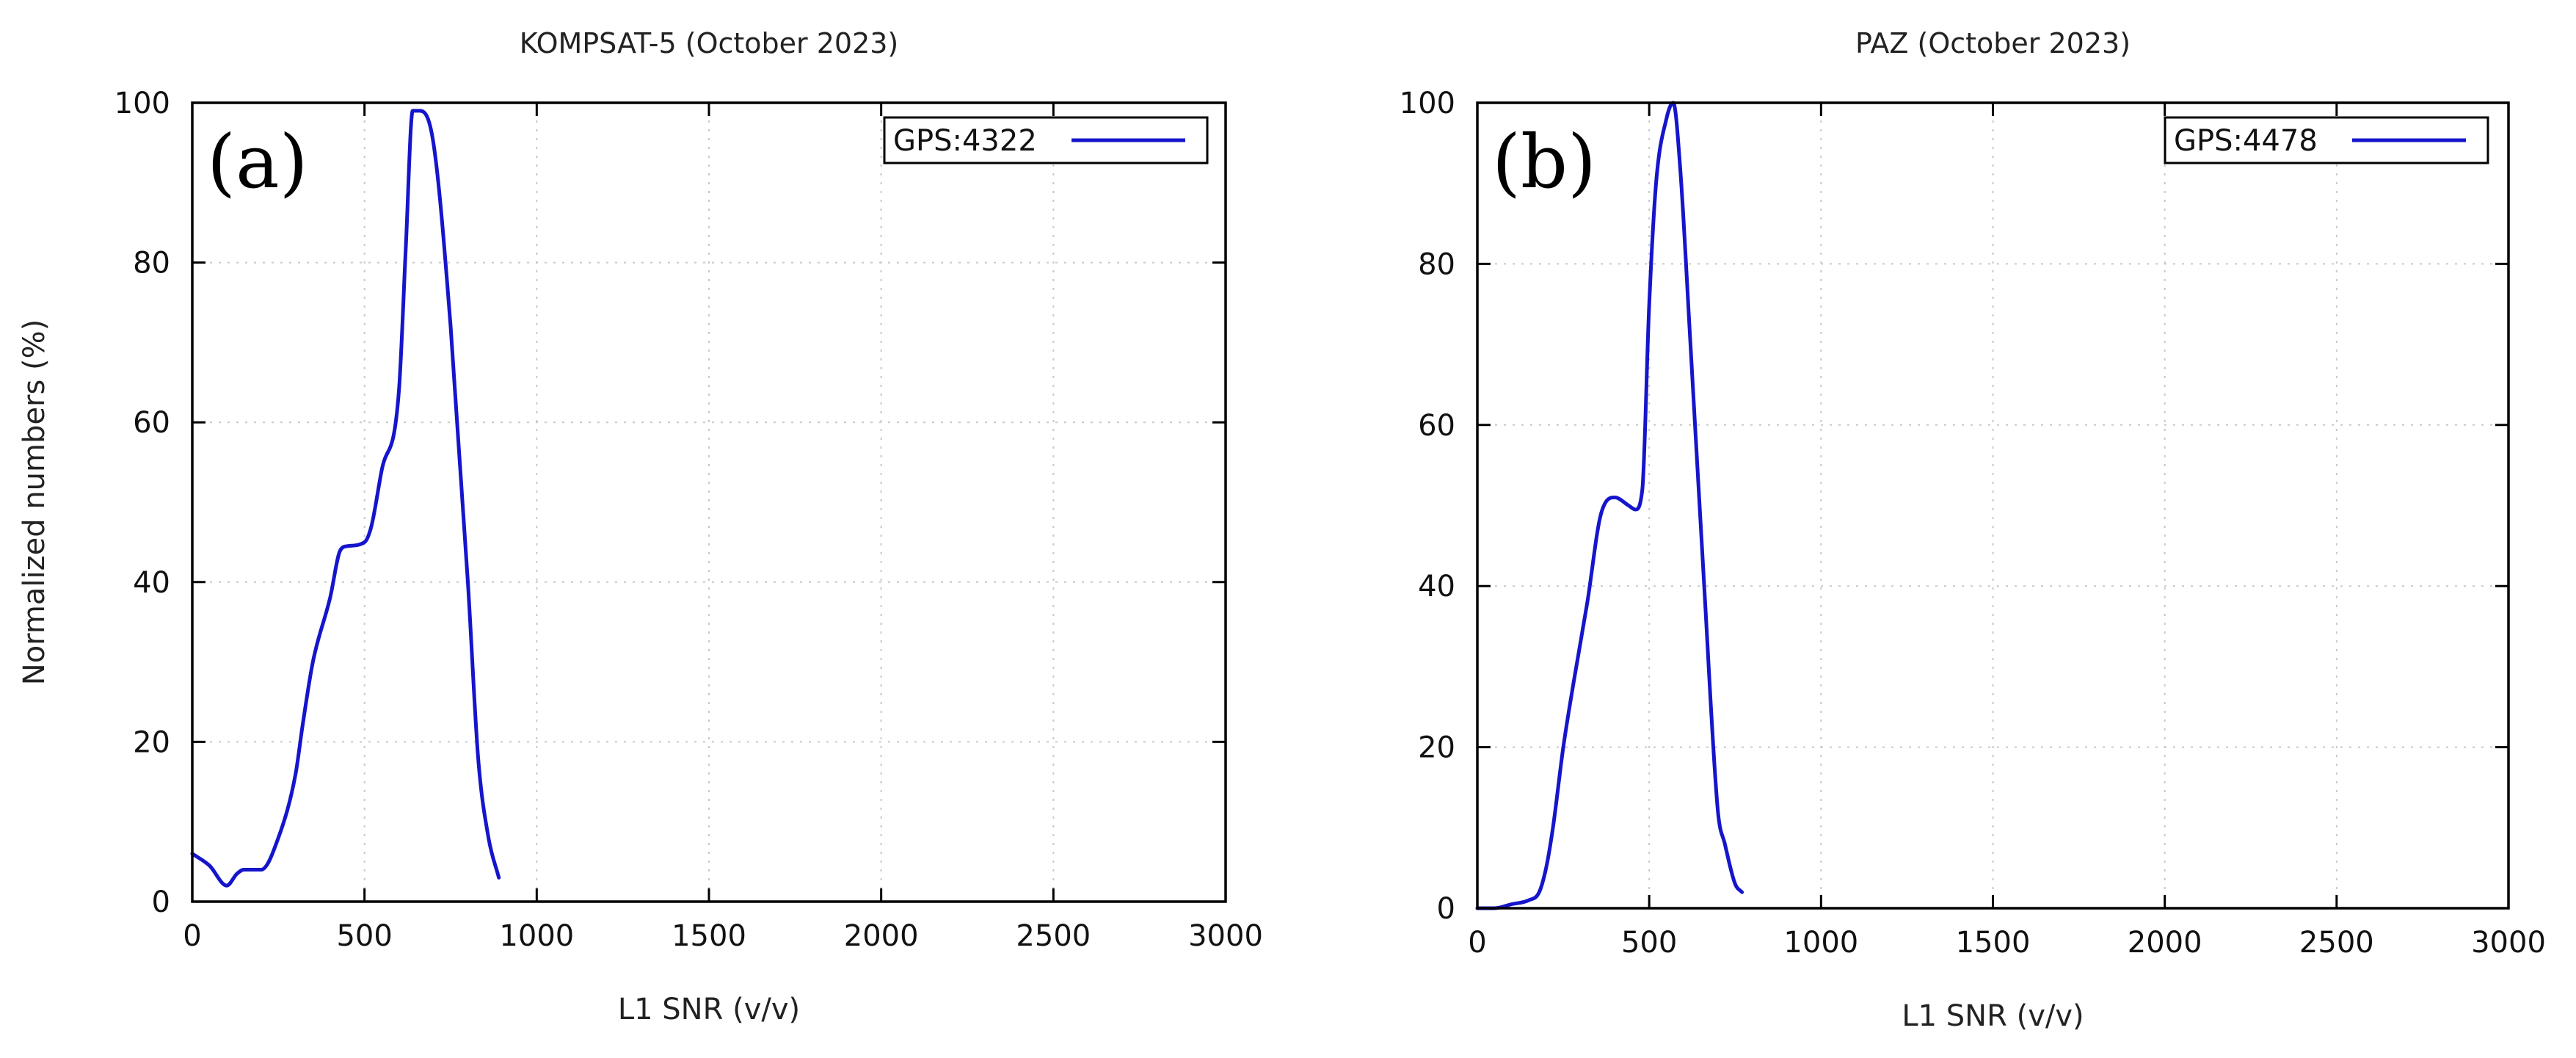 This screenshot has width=2576, height=1058. What do you see at coordinates (1993, 43) in the screenshot?
I see `chart-title: PAZ (October 2023)` at bounding box center [1993, 43].